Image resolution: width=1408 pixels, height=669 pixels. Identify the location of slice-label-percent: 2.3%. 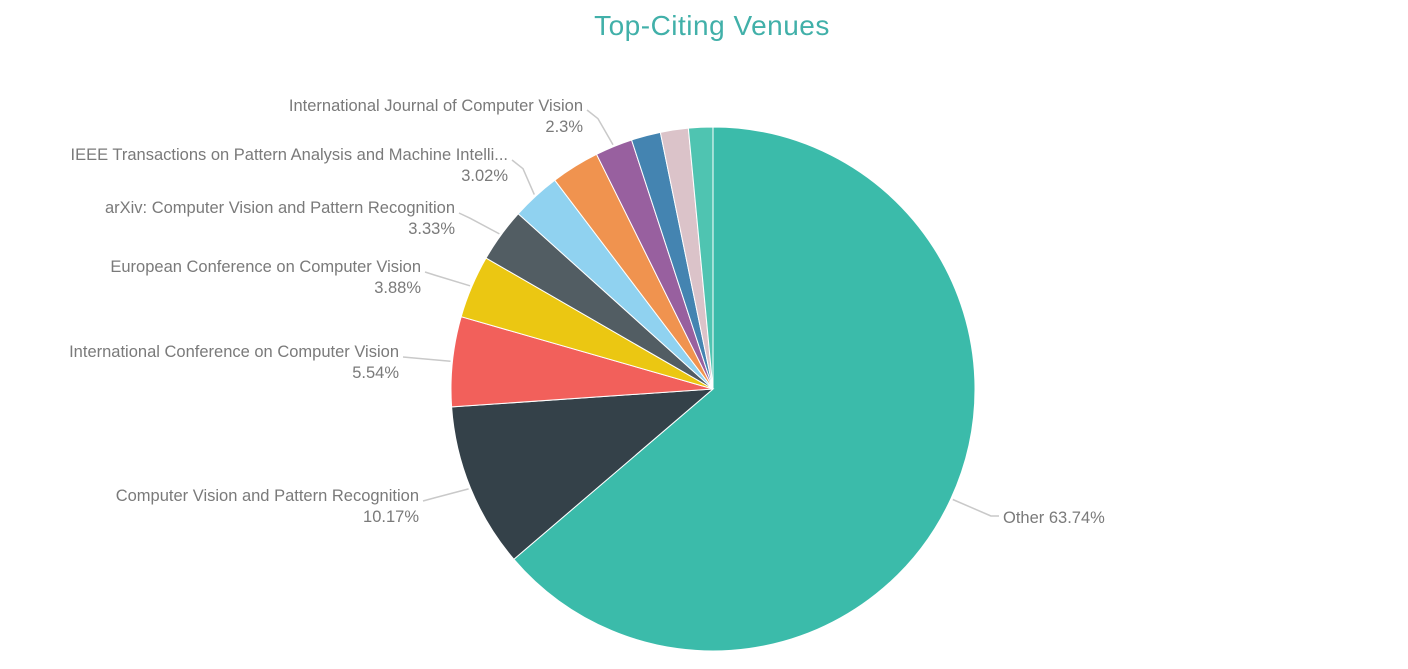
(564, 127).